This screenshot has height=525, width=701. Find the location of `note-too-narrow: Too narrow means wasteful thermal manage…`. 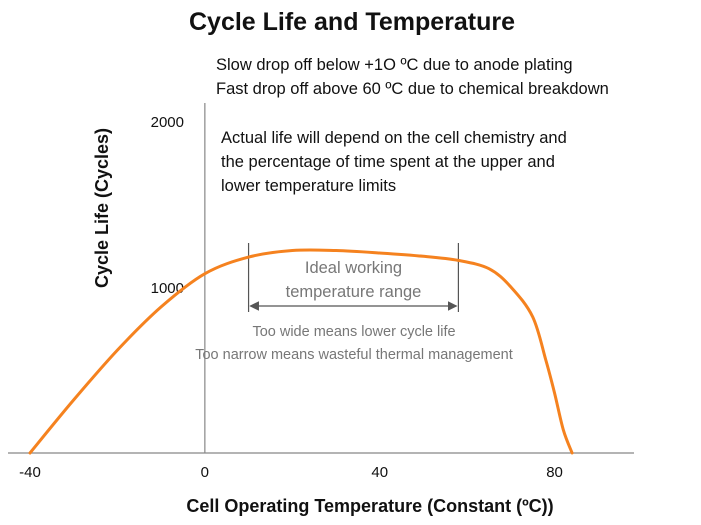

note-too-narrow: Too narrow means wasteful thermal manage… is located at coordinates (354, 355).